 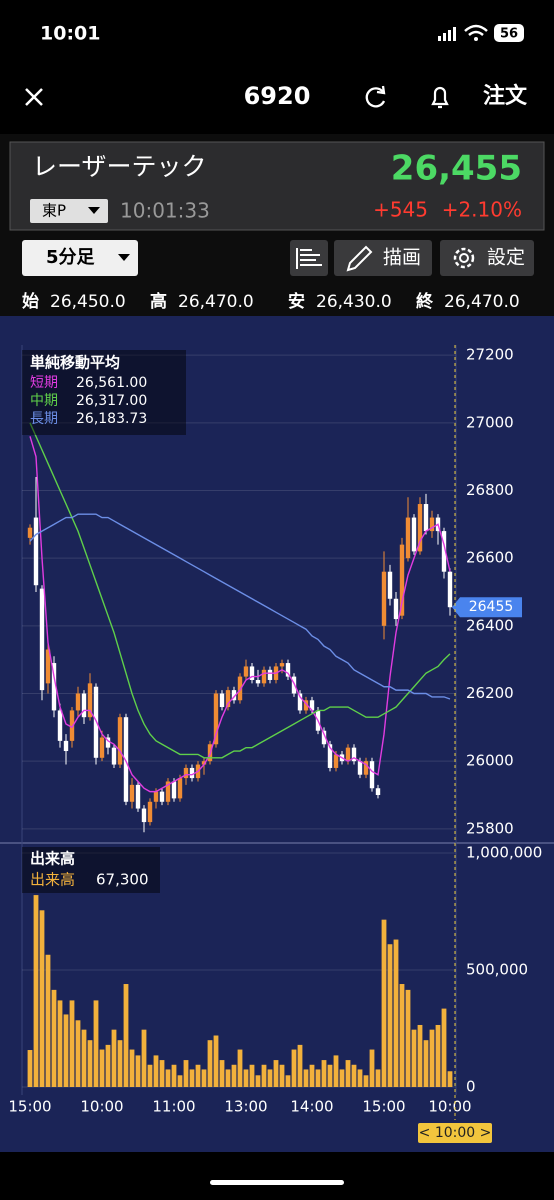 What do you see at coordinates (400, 210) in the screenshot?
I see `price-change: +545` at bounding box center [400, 210].